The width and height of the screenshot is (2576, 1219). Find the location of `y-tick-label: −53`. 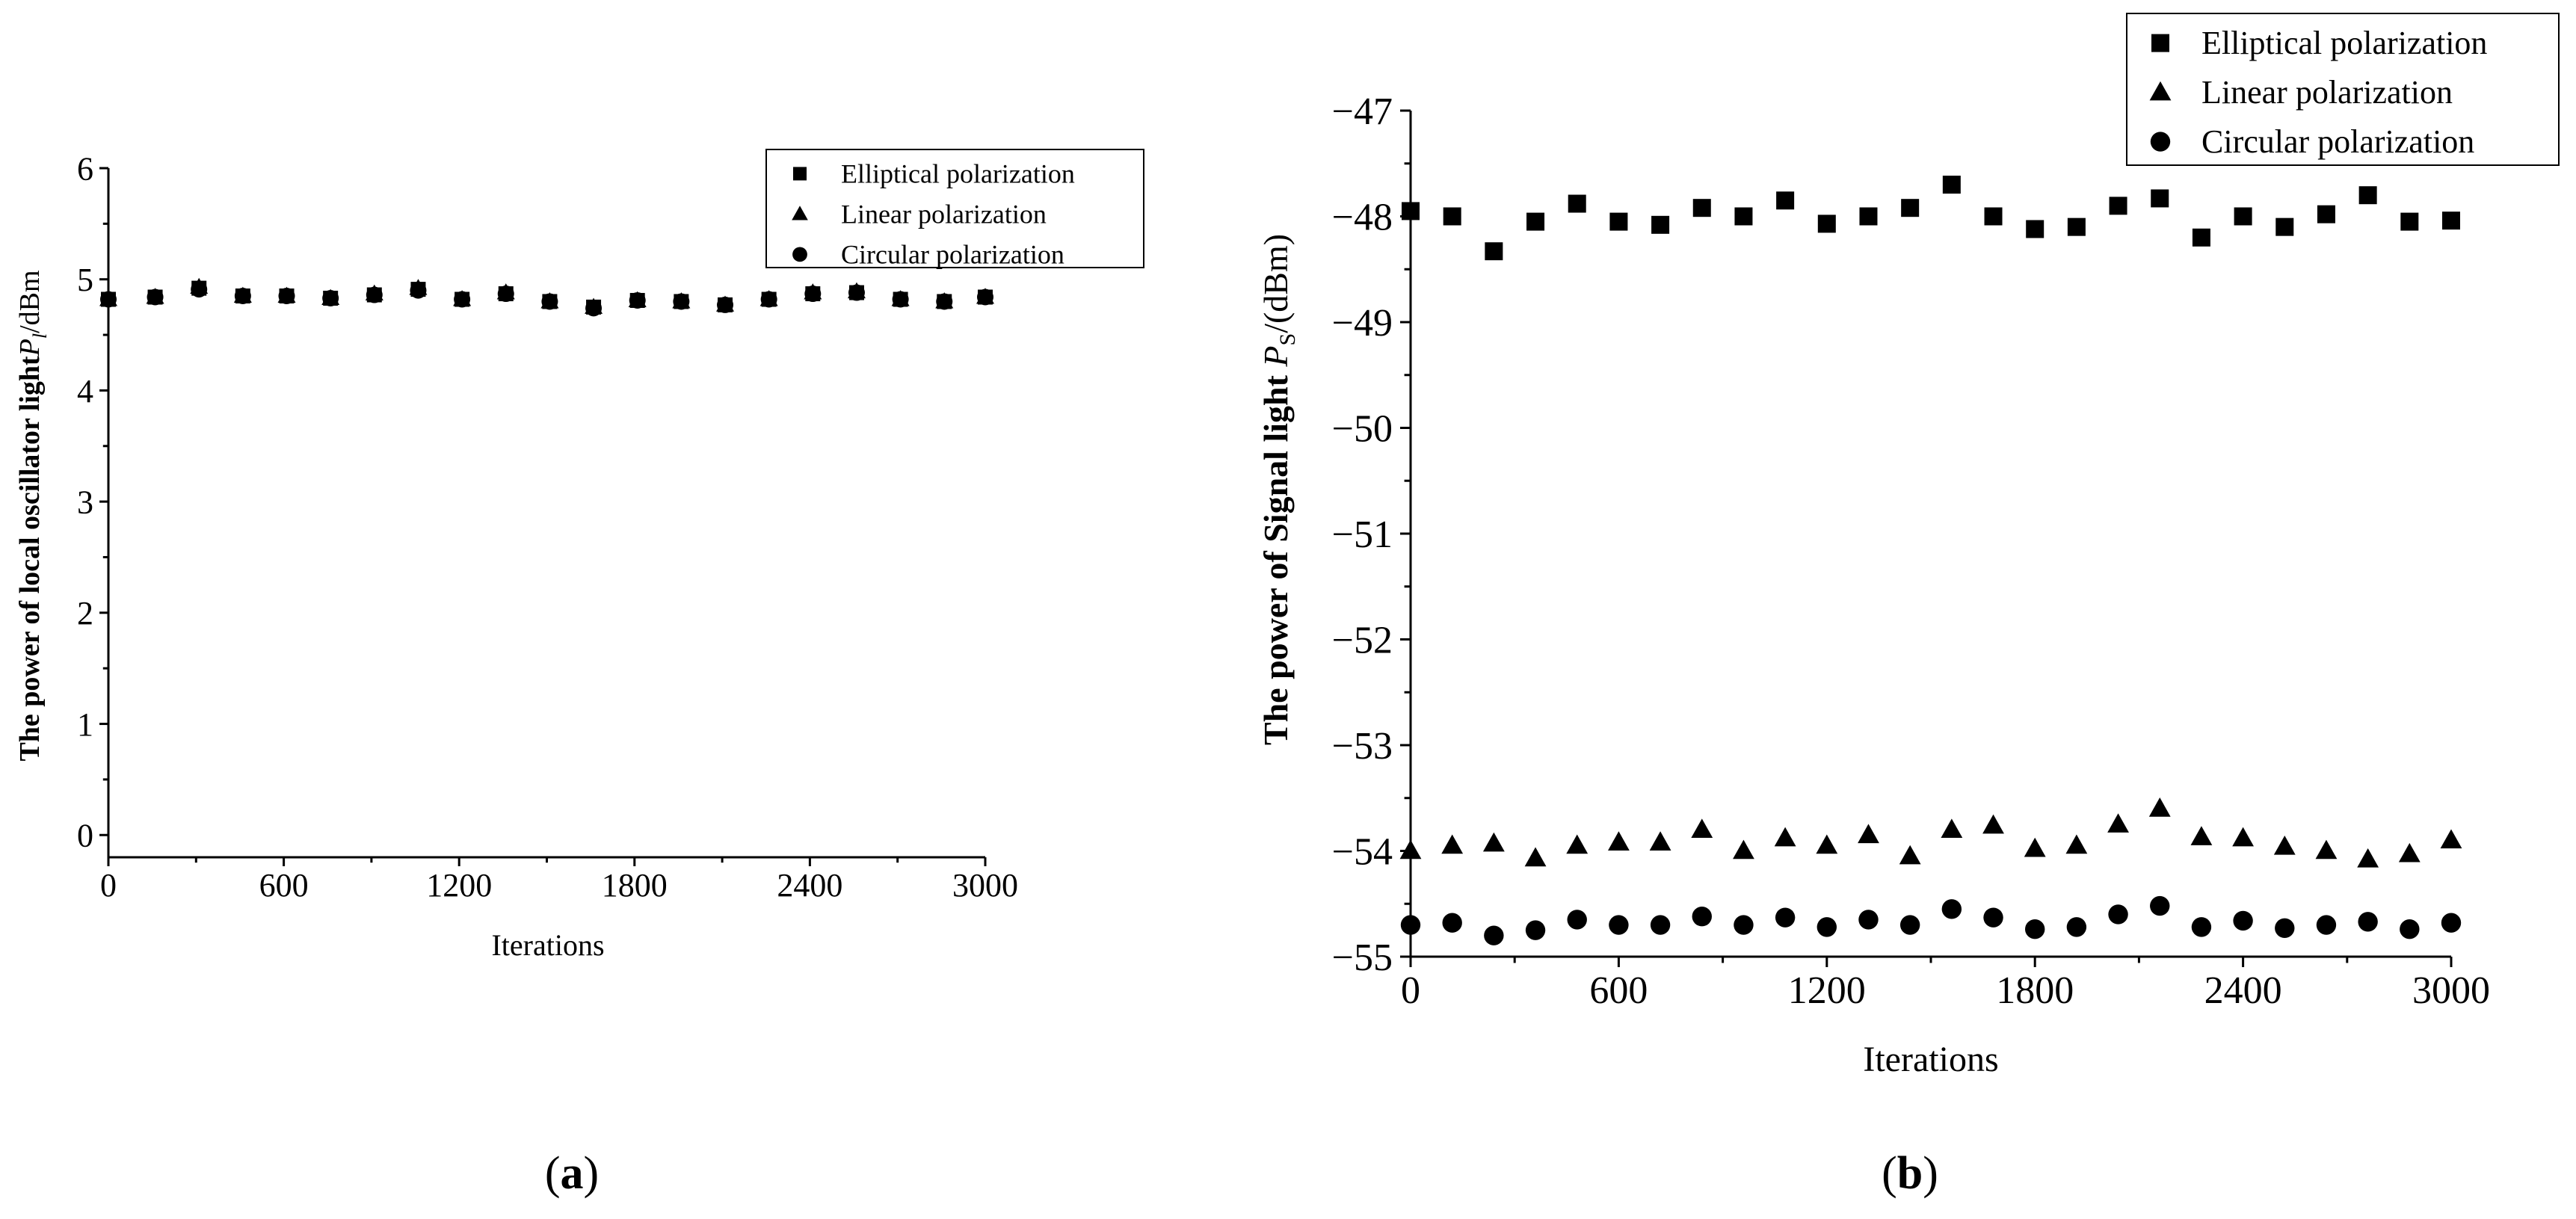

y-tick-label: −53 is located at coordinates (1362, 746).